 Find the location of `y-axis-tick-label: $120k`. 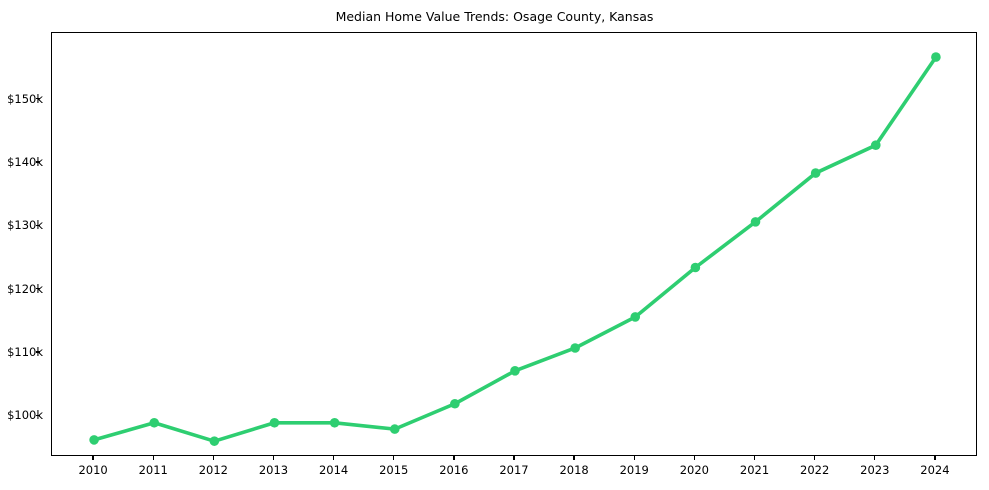

y-axis-tick-label: $120k is located at coordinates (25, 288).